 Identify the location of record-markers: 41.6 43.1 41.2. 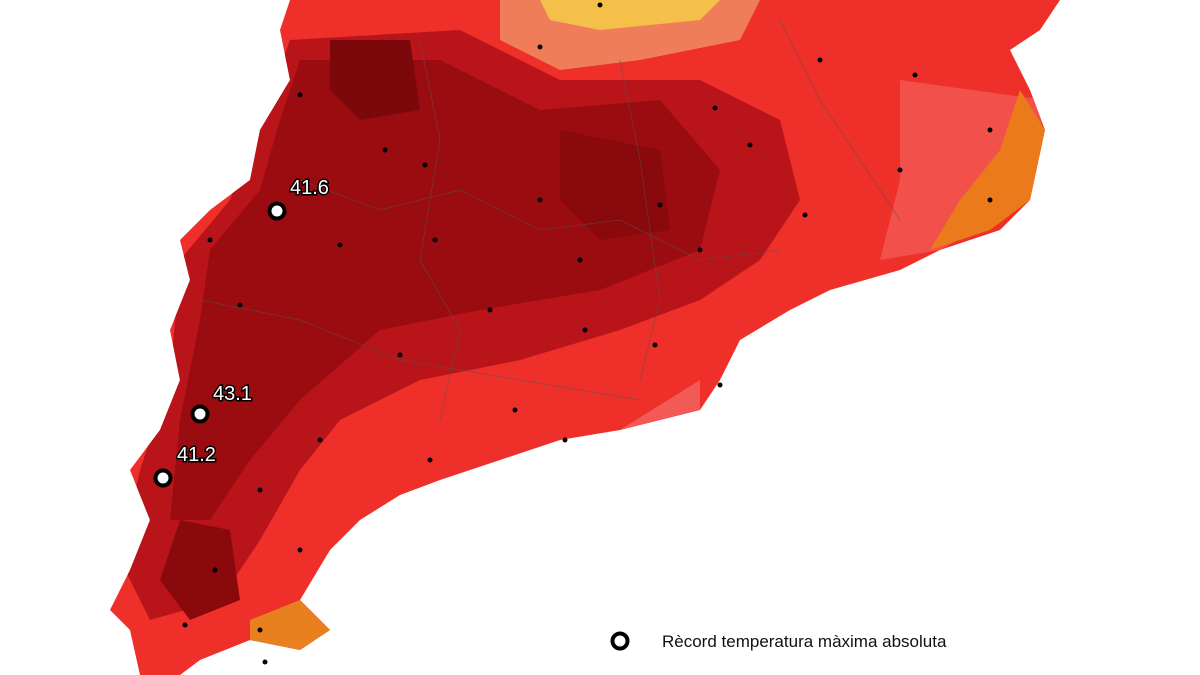
(241, 332).